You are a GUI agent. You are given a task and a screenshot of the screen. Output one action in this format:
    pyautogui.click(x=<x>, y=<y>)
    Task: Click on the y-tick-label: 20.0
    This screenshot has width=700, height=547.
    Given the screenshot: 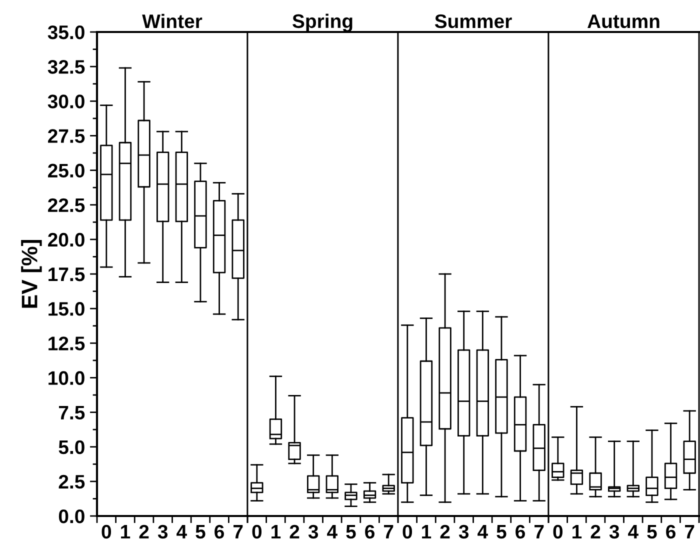 What is the action you would take?
    pyautogui.click(x=66, y=239)
    